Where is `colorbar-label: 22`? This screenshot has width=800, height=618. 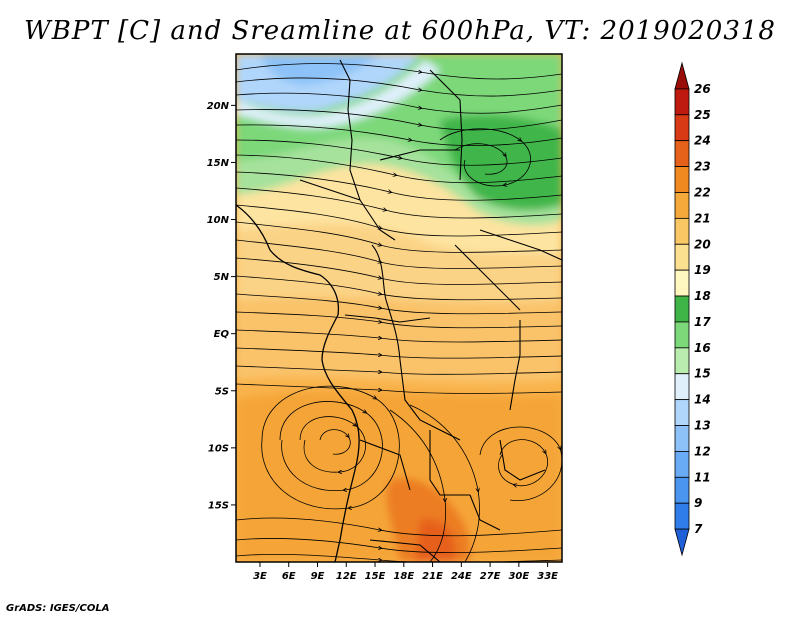
colorbar-label: 22 is located at coordinates (702, 192).